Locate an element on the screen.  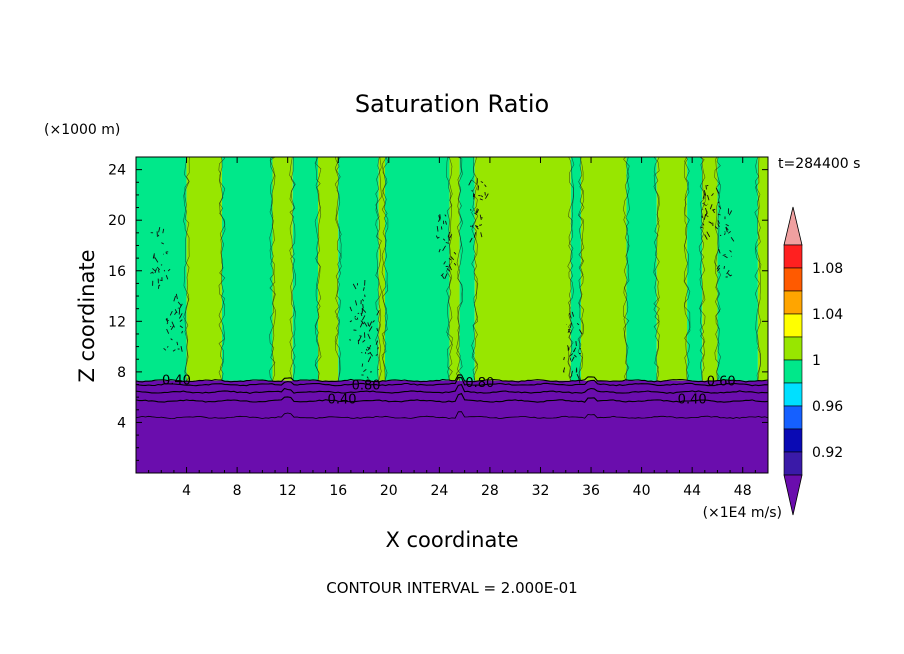
x-tick-label: 40 is located at coordinates (642, 491).